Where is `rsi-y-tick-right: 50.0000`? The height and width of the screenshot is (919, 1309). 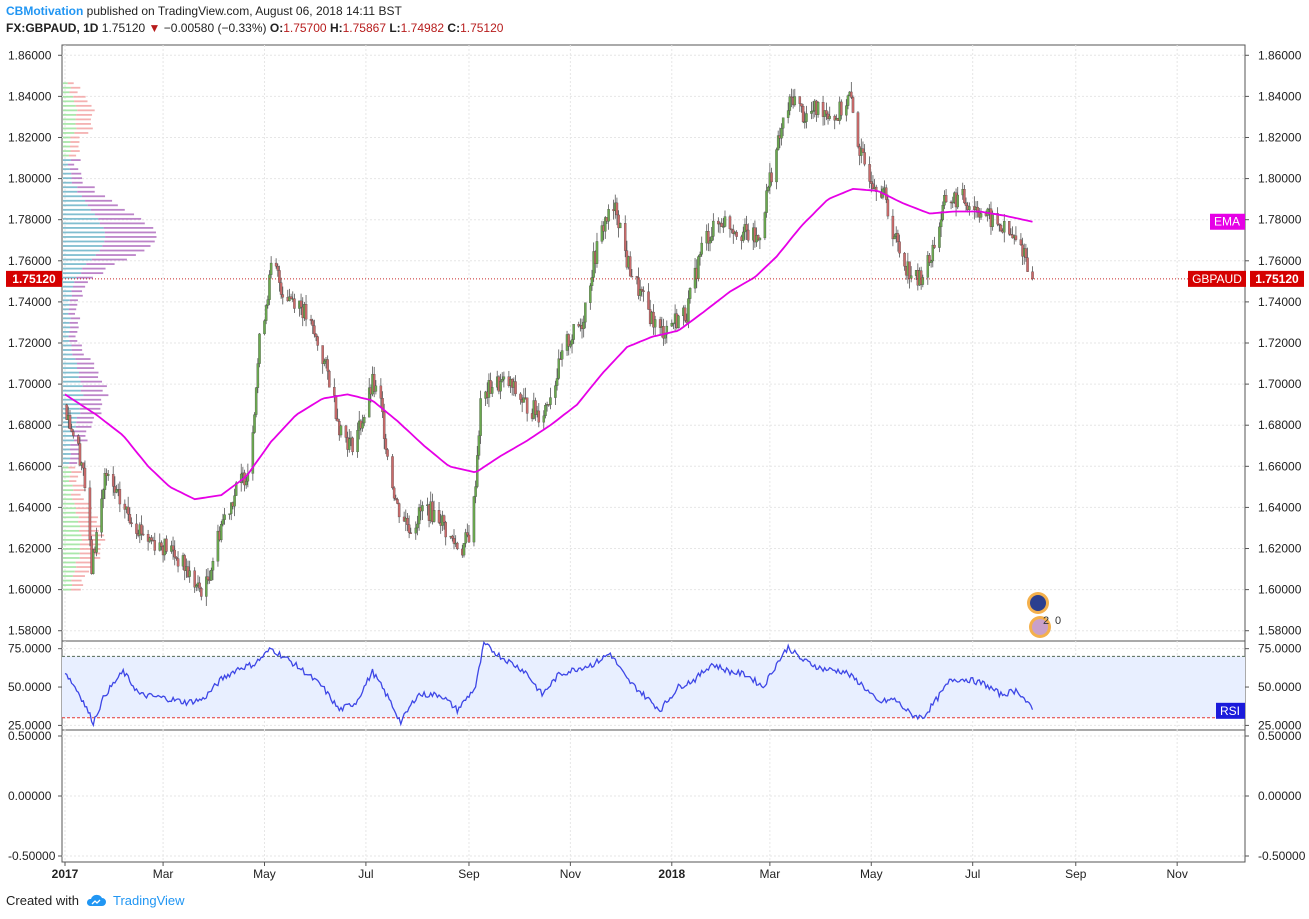
rsi-y-tick-right: 50.0000 is located at coordinates (1280, 687).